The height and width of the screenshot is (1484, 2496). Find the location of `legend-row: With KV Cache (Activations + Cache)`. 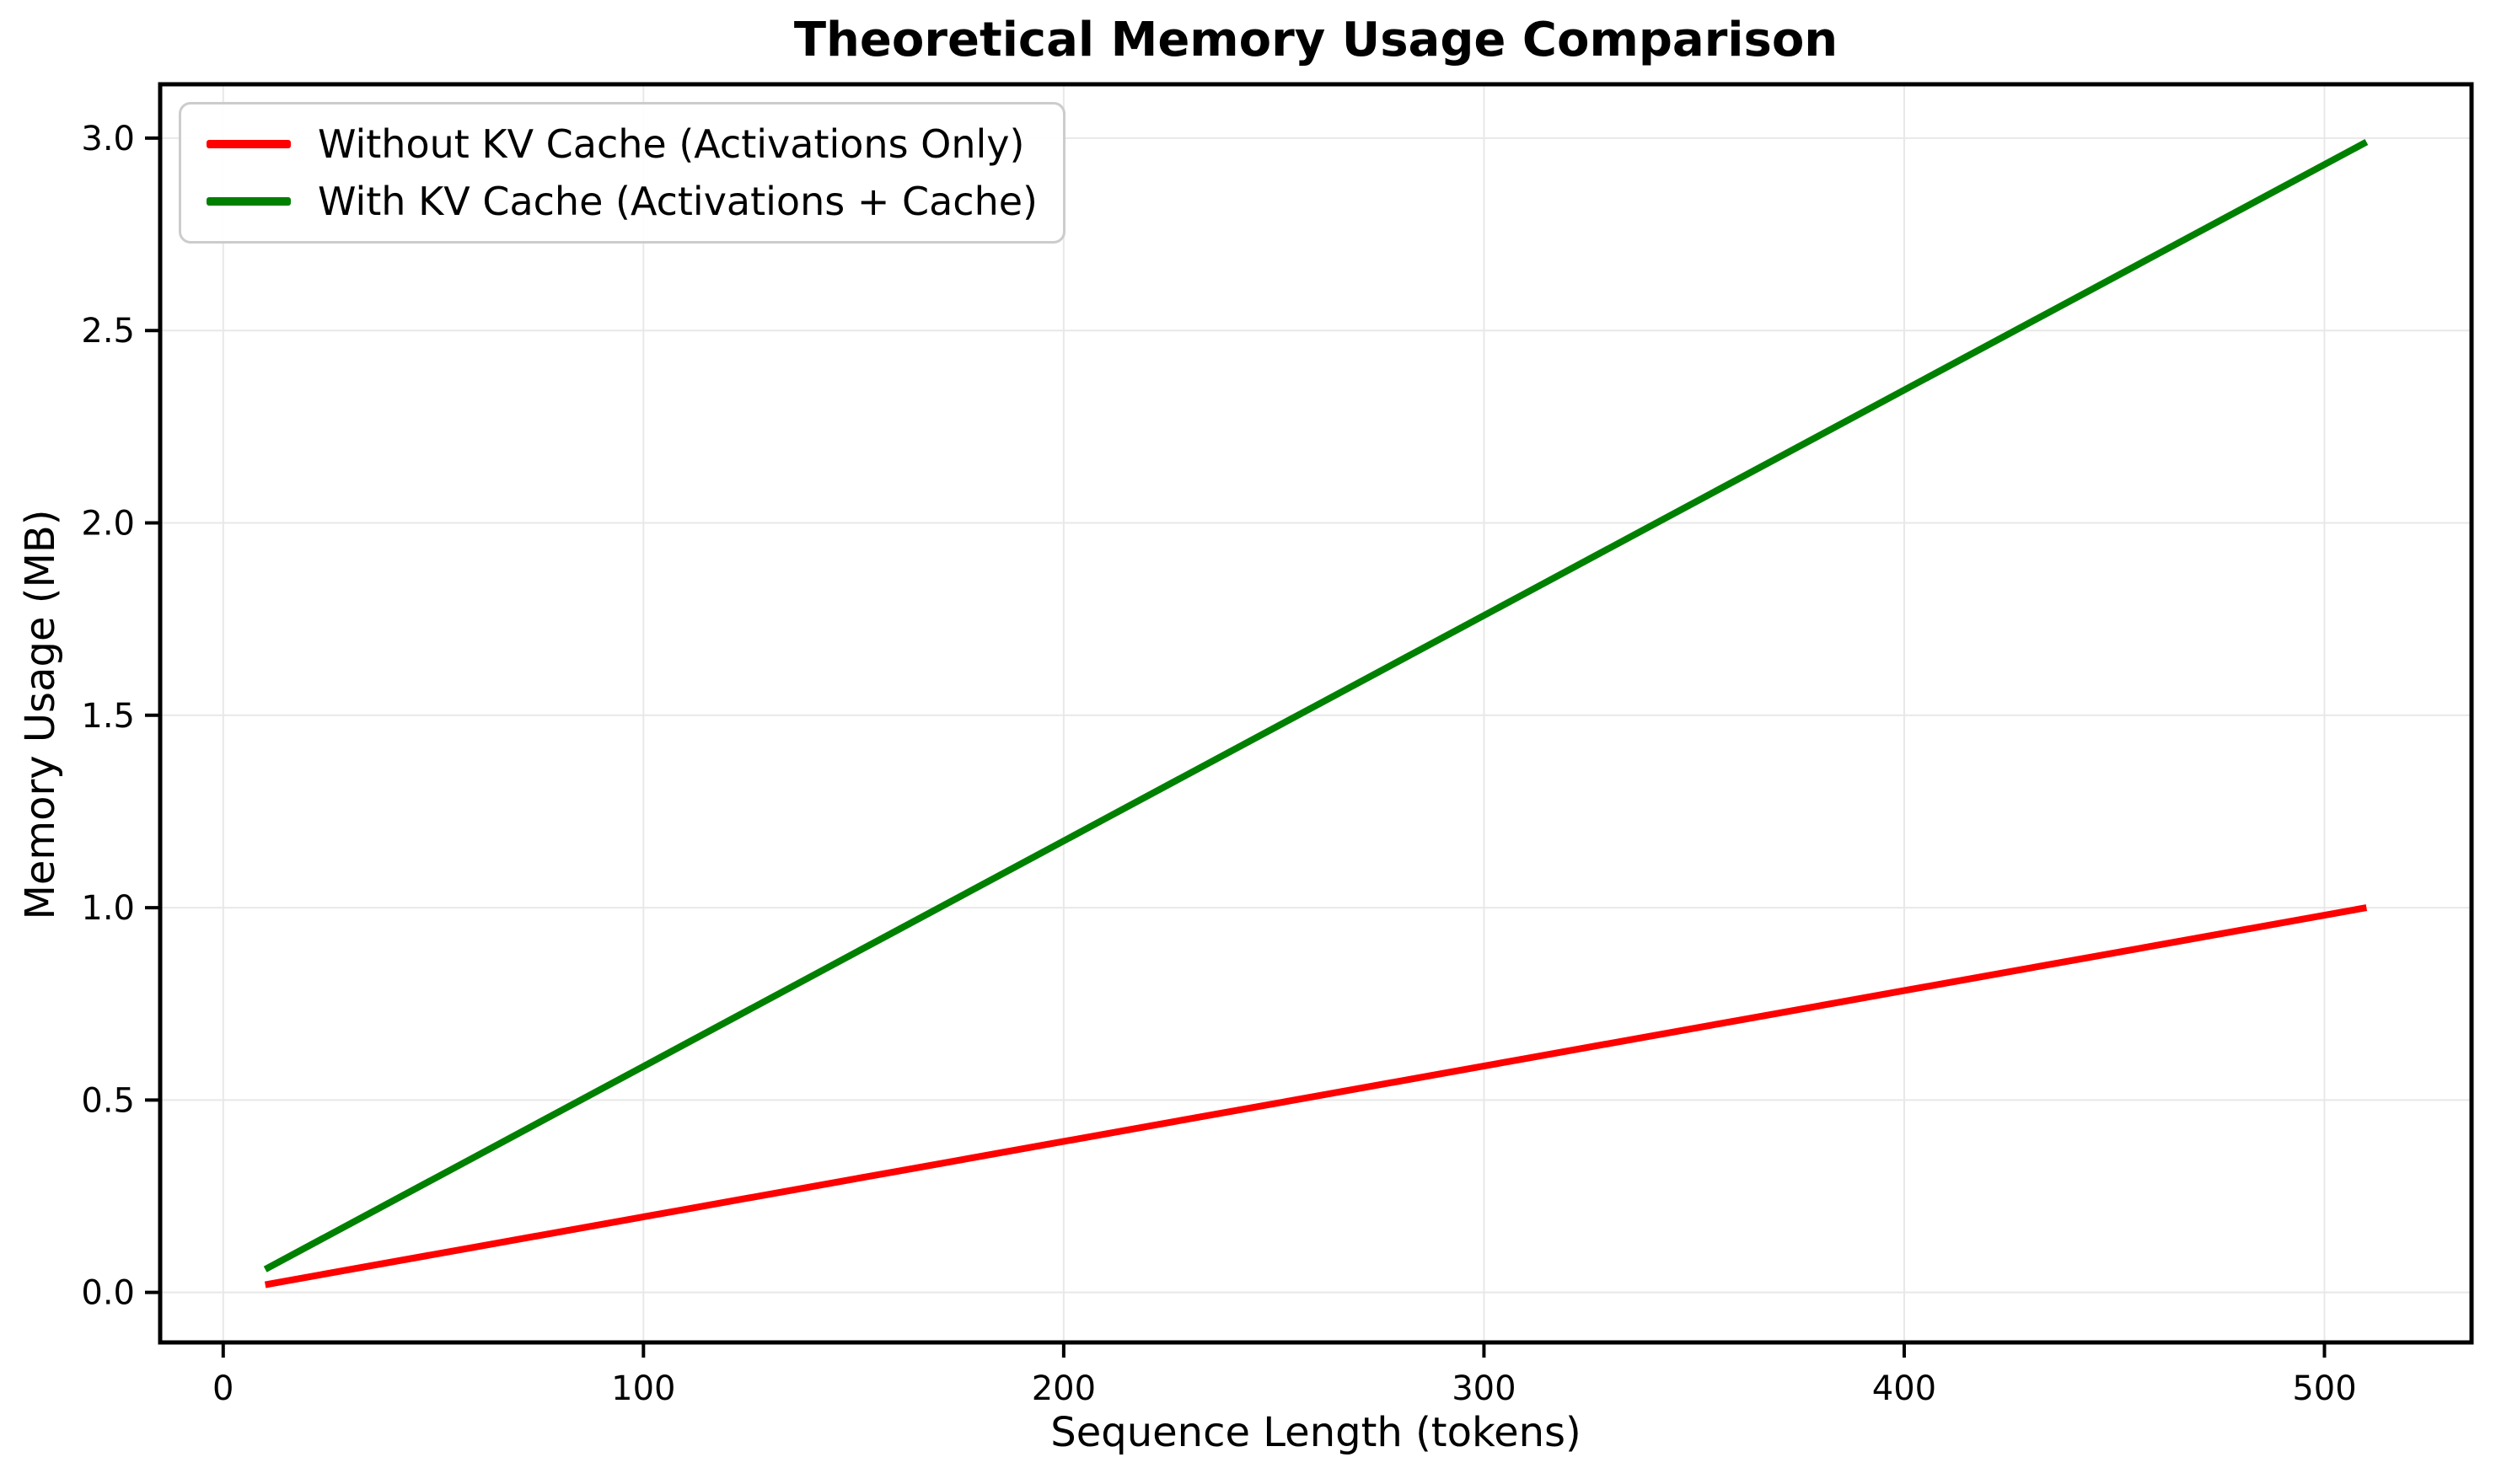

legend-row: With KV Cache (Activations + Cache) is located at coordinates (622, 201).